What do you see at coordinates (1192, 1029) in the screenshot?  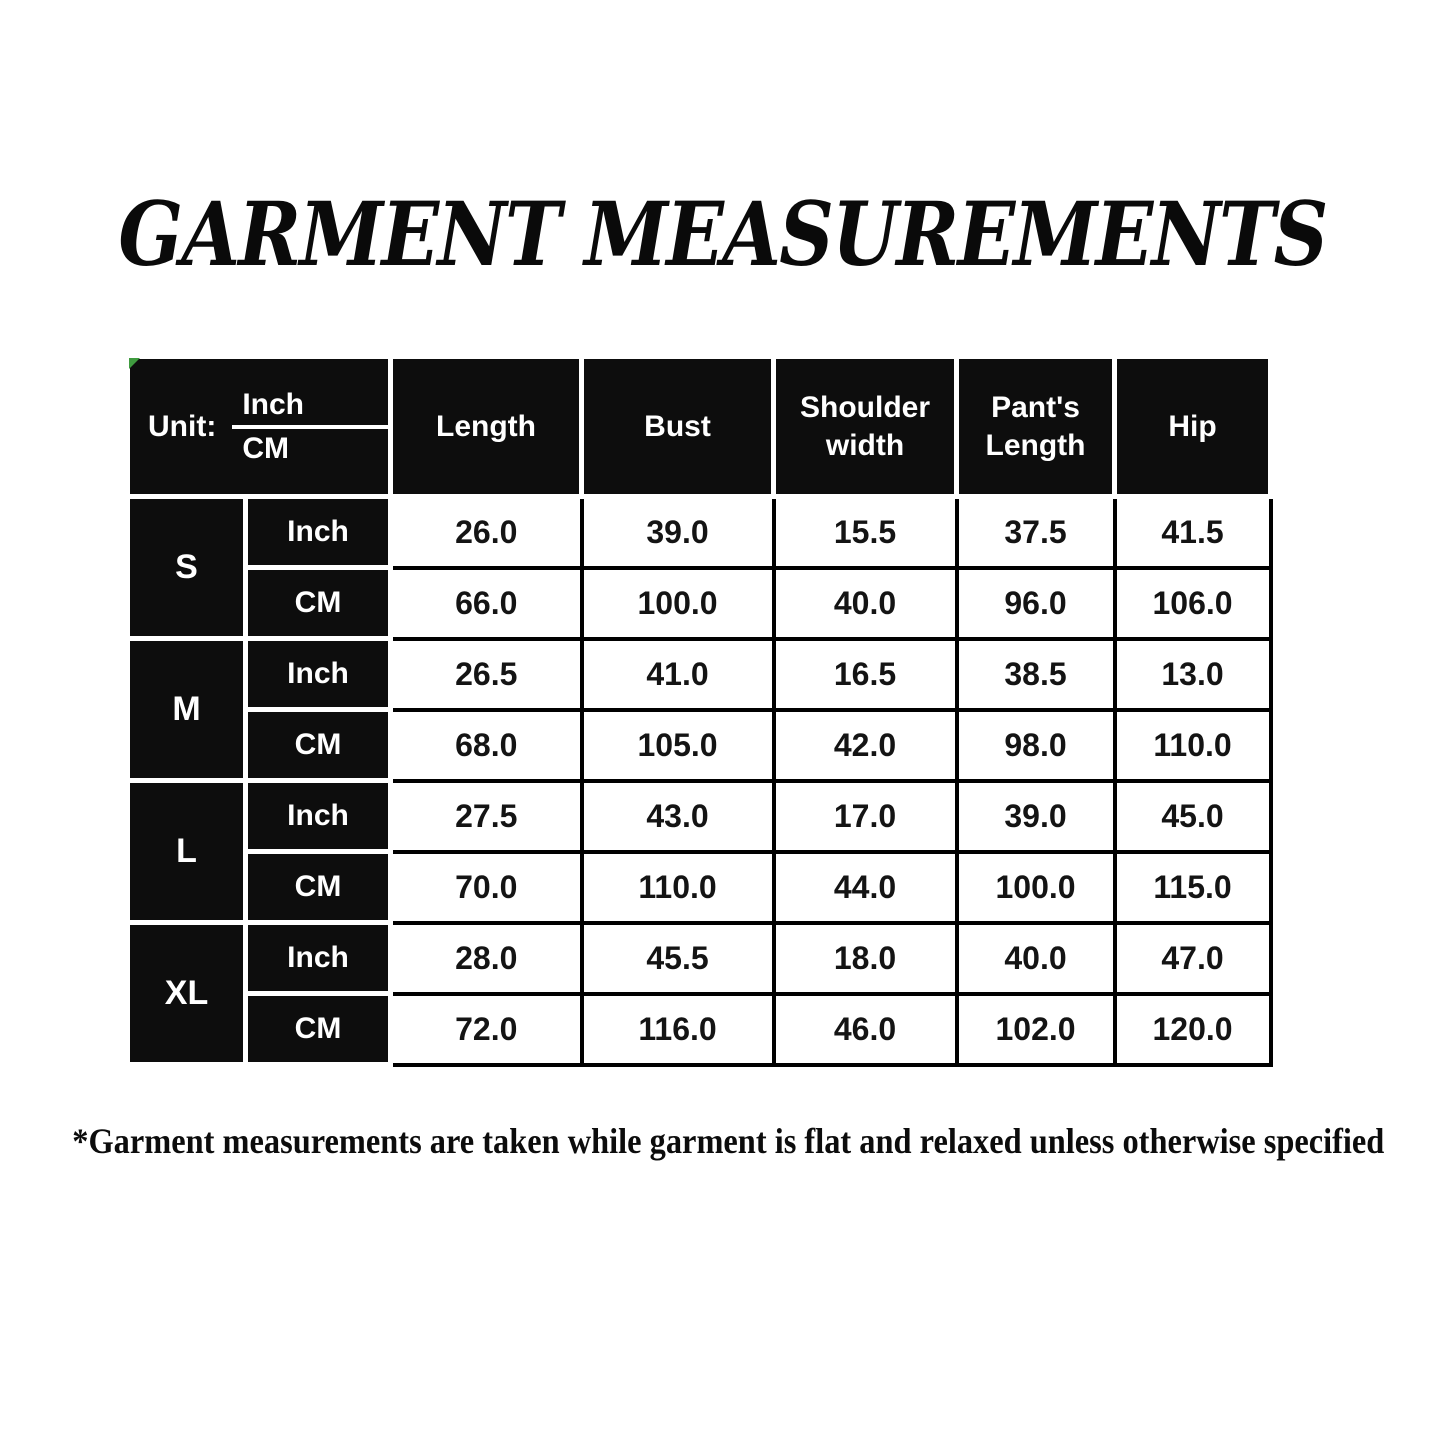 I see `value-cell: 120.0` at bounding box center [1192, 1029].